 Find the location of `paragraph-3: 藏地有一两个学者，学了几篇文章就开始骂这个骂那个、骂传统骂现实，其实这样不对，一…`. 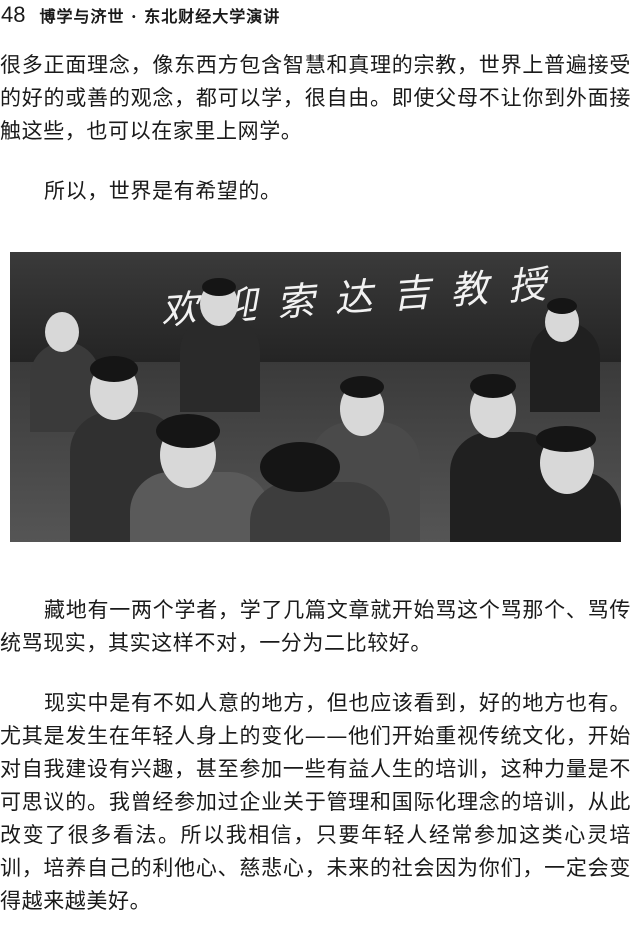

paragraph-3: 藏地有一两个学者，学了几篇文章就开始骂这个骂那个、骂传统骂现实，其实这样不对，一… is located at coordinates (315, 626).